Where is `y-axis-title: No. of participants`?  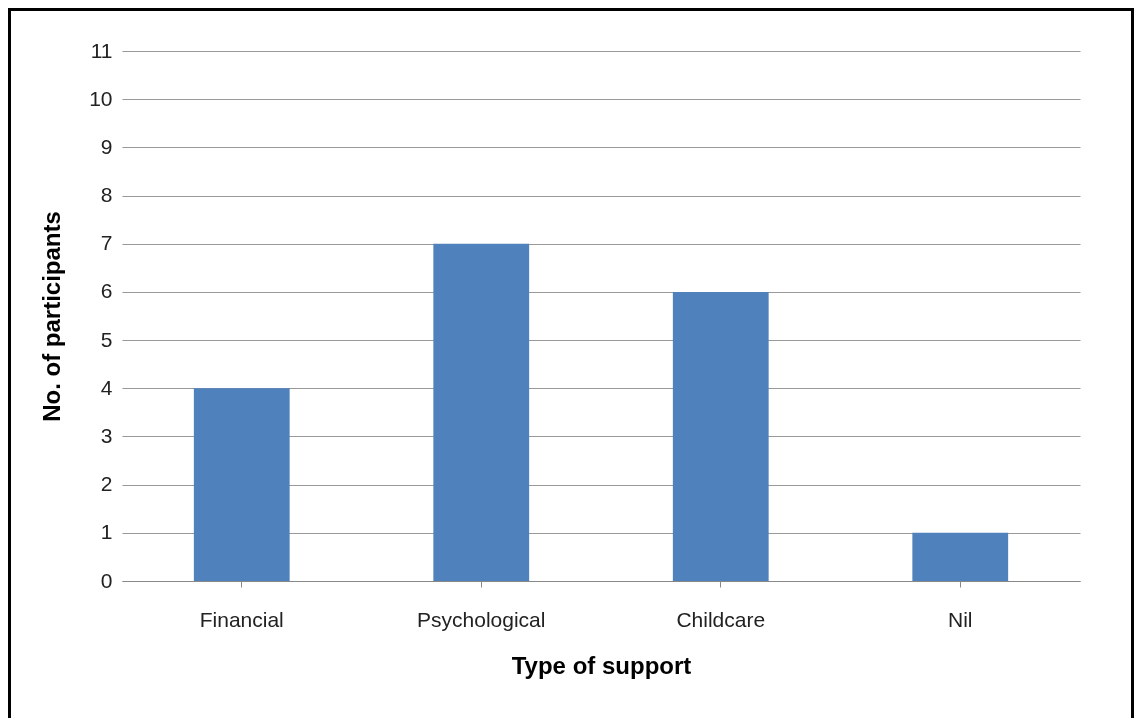 y-axis-title: No. of participants is located at coordinates (52, 316).